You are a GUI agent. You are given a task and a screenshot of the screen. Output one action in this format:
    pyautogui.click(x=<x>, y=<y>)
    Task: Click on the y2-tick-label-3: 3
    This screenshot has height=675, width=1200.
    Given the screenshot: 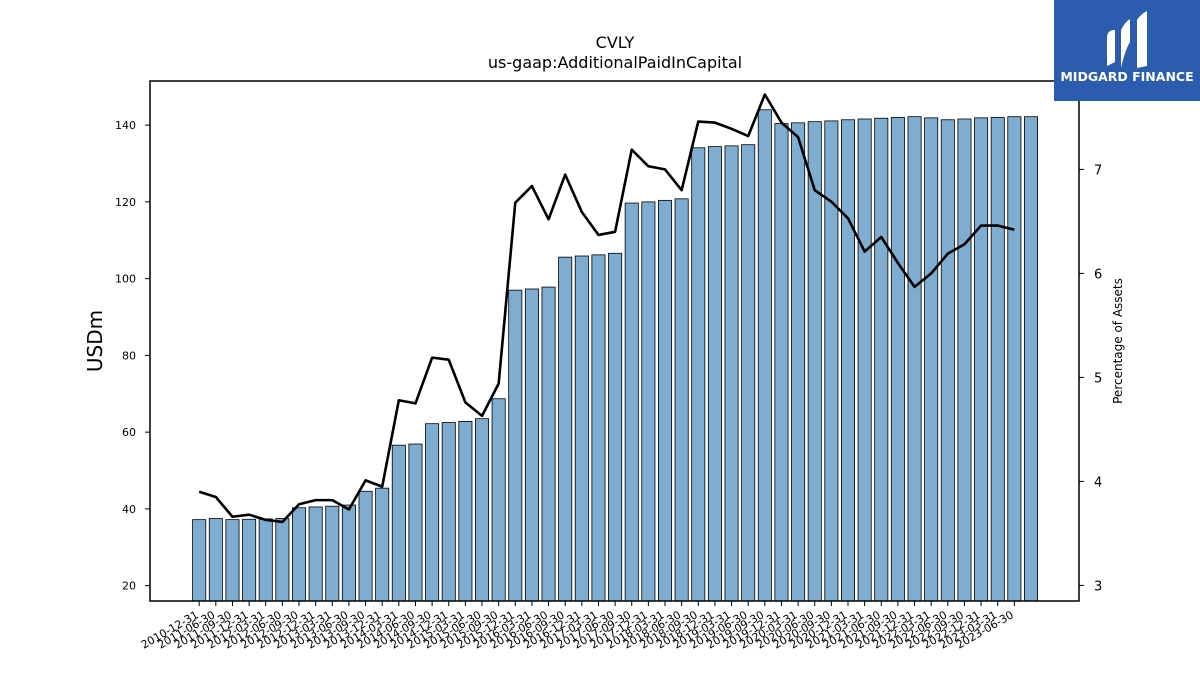 What is the action you would take?
    pyautogui.click(x=1098, y=586)
    